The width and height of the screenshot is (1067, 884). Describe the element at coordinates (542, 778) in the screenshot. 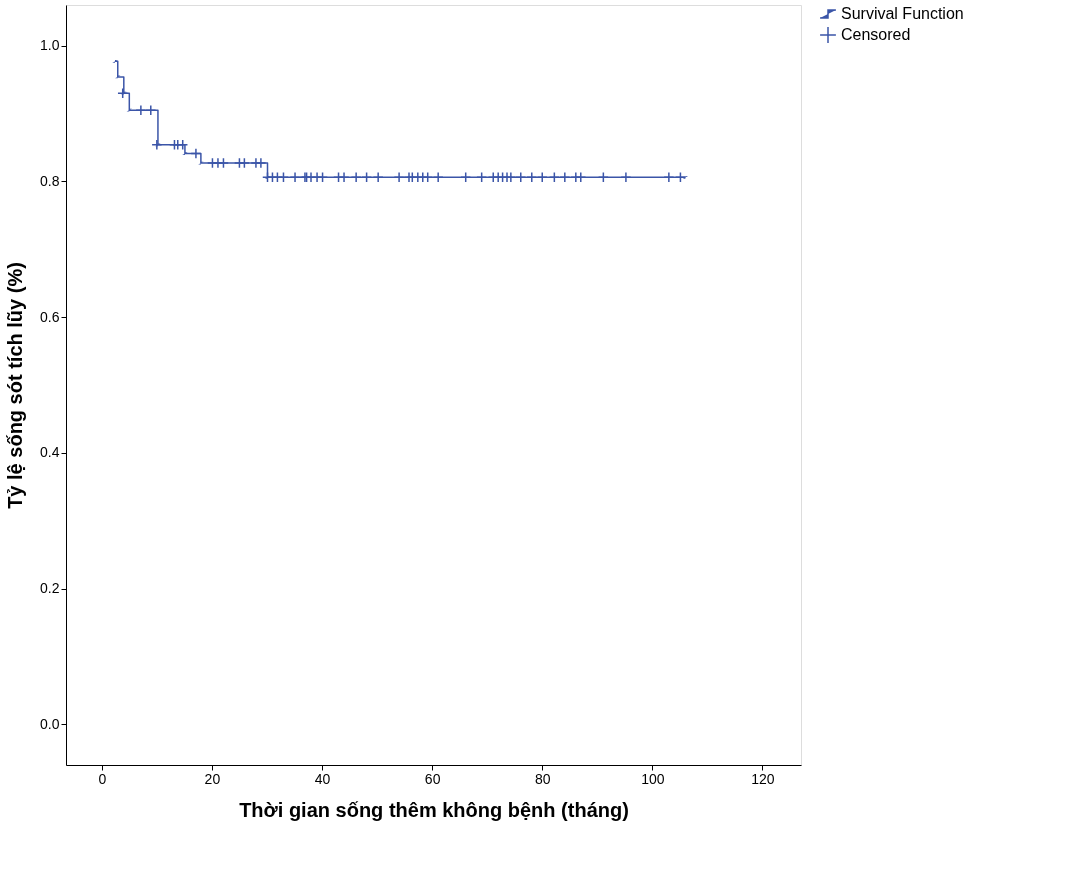

I see `x-tick-label: 80` at that location.